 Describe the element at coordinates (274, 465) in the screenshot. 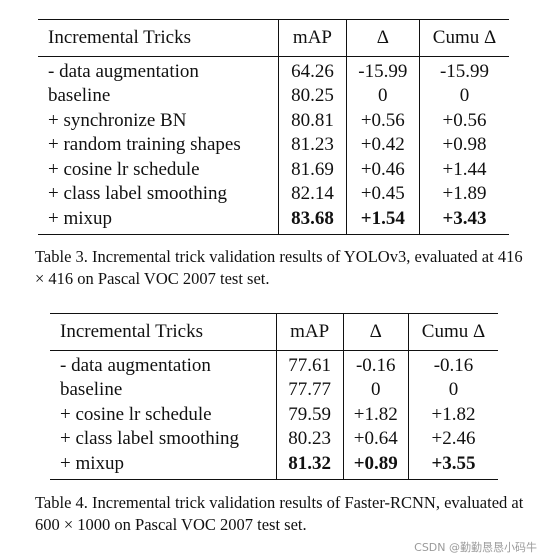

I see `table-row: + mixup 81.32 +0.89 +3.55` at that location.